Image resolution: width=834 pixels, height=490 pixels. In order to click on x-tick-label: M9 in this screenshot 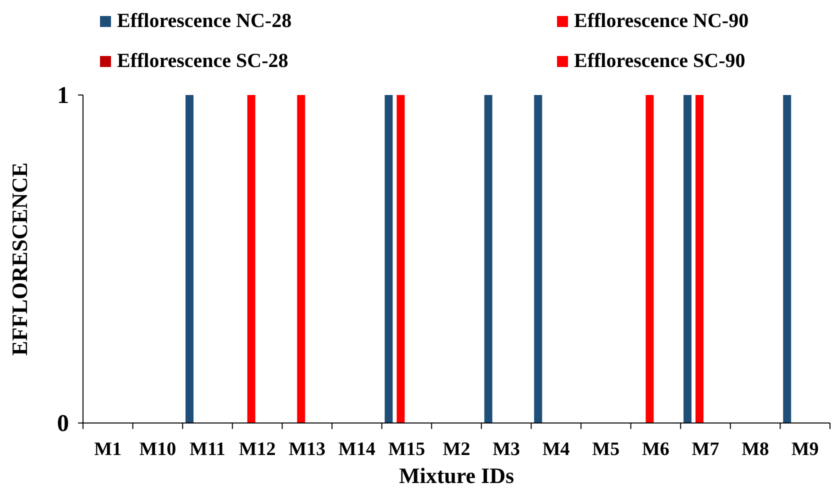, I will do `click(805, 449)`.